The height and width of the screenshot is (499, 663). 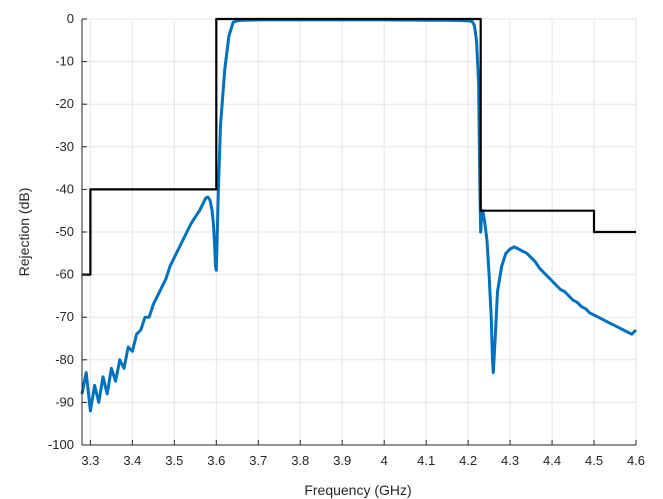 What do you see at coordinates (70, 18) in the screenshot?
I see `y-tick-label: 0` at bounding box center [70, 18].